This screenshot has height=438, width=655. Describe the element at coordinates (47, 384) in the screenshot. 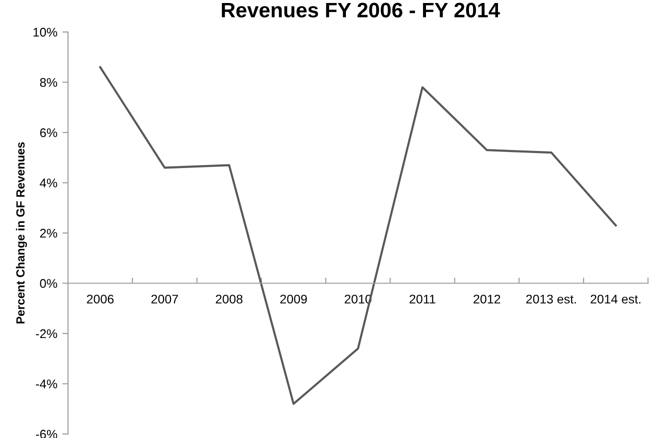

I see `y-tick-label: -4%` at that location.